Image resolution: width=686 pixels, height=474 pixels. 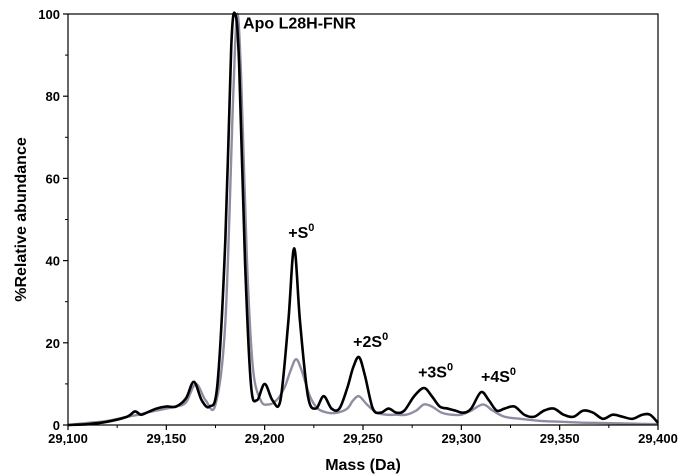 What do you see at coordinates (56, 425) in the screenshot?
I see `y-tick-label: 0` at bounding box center [56, 425].